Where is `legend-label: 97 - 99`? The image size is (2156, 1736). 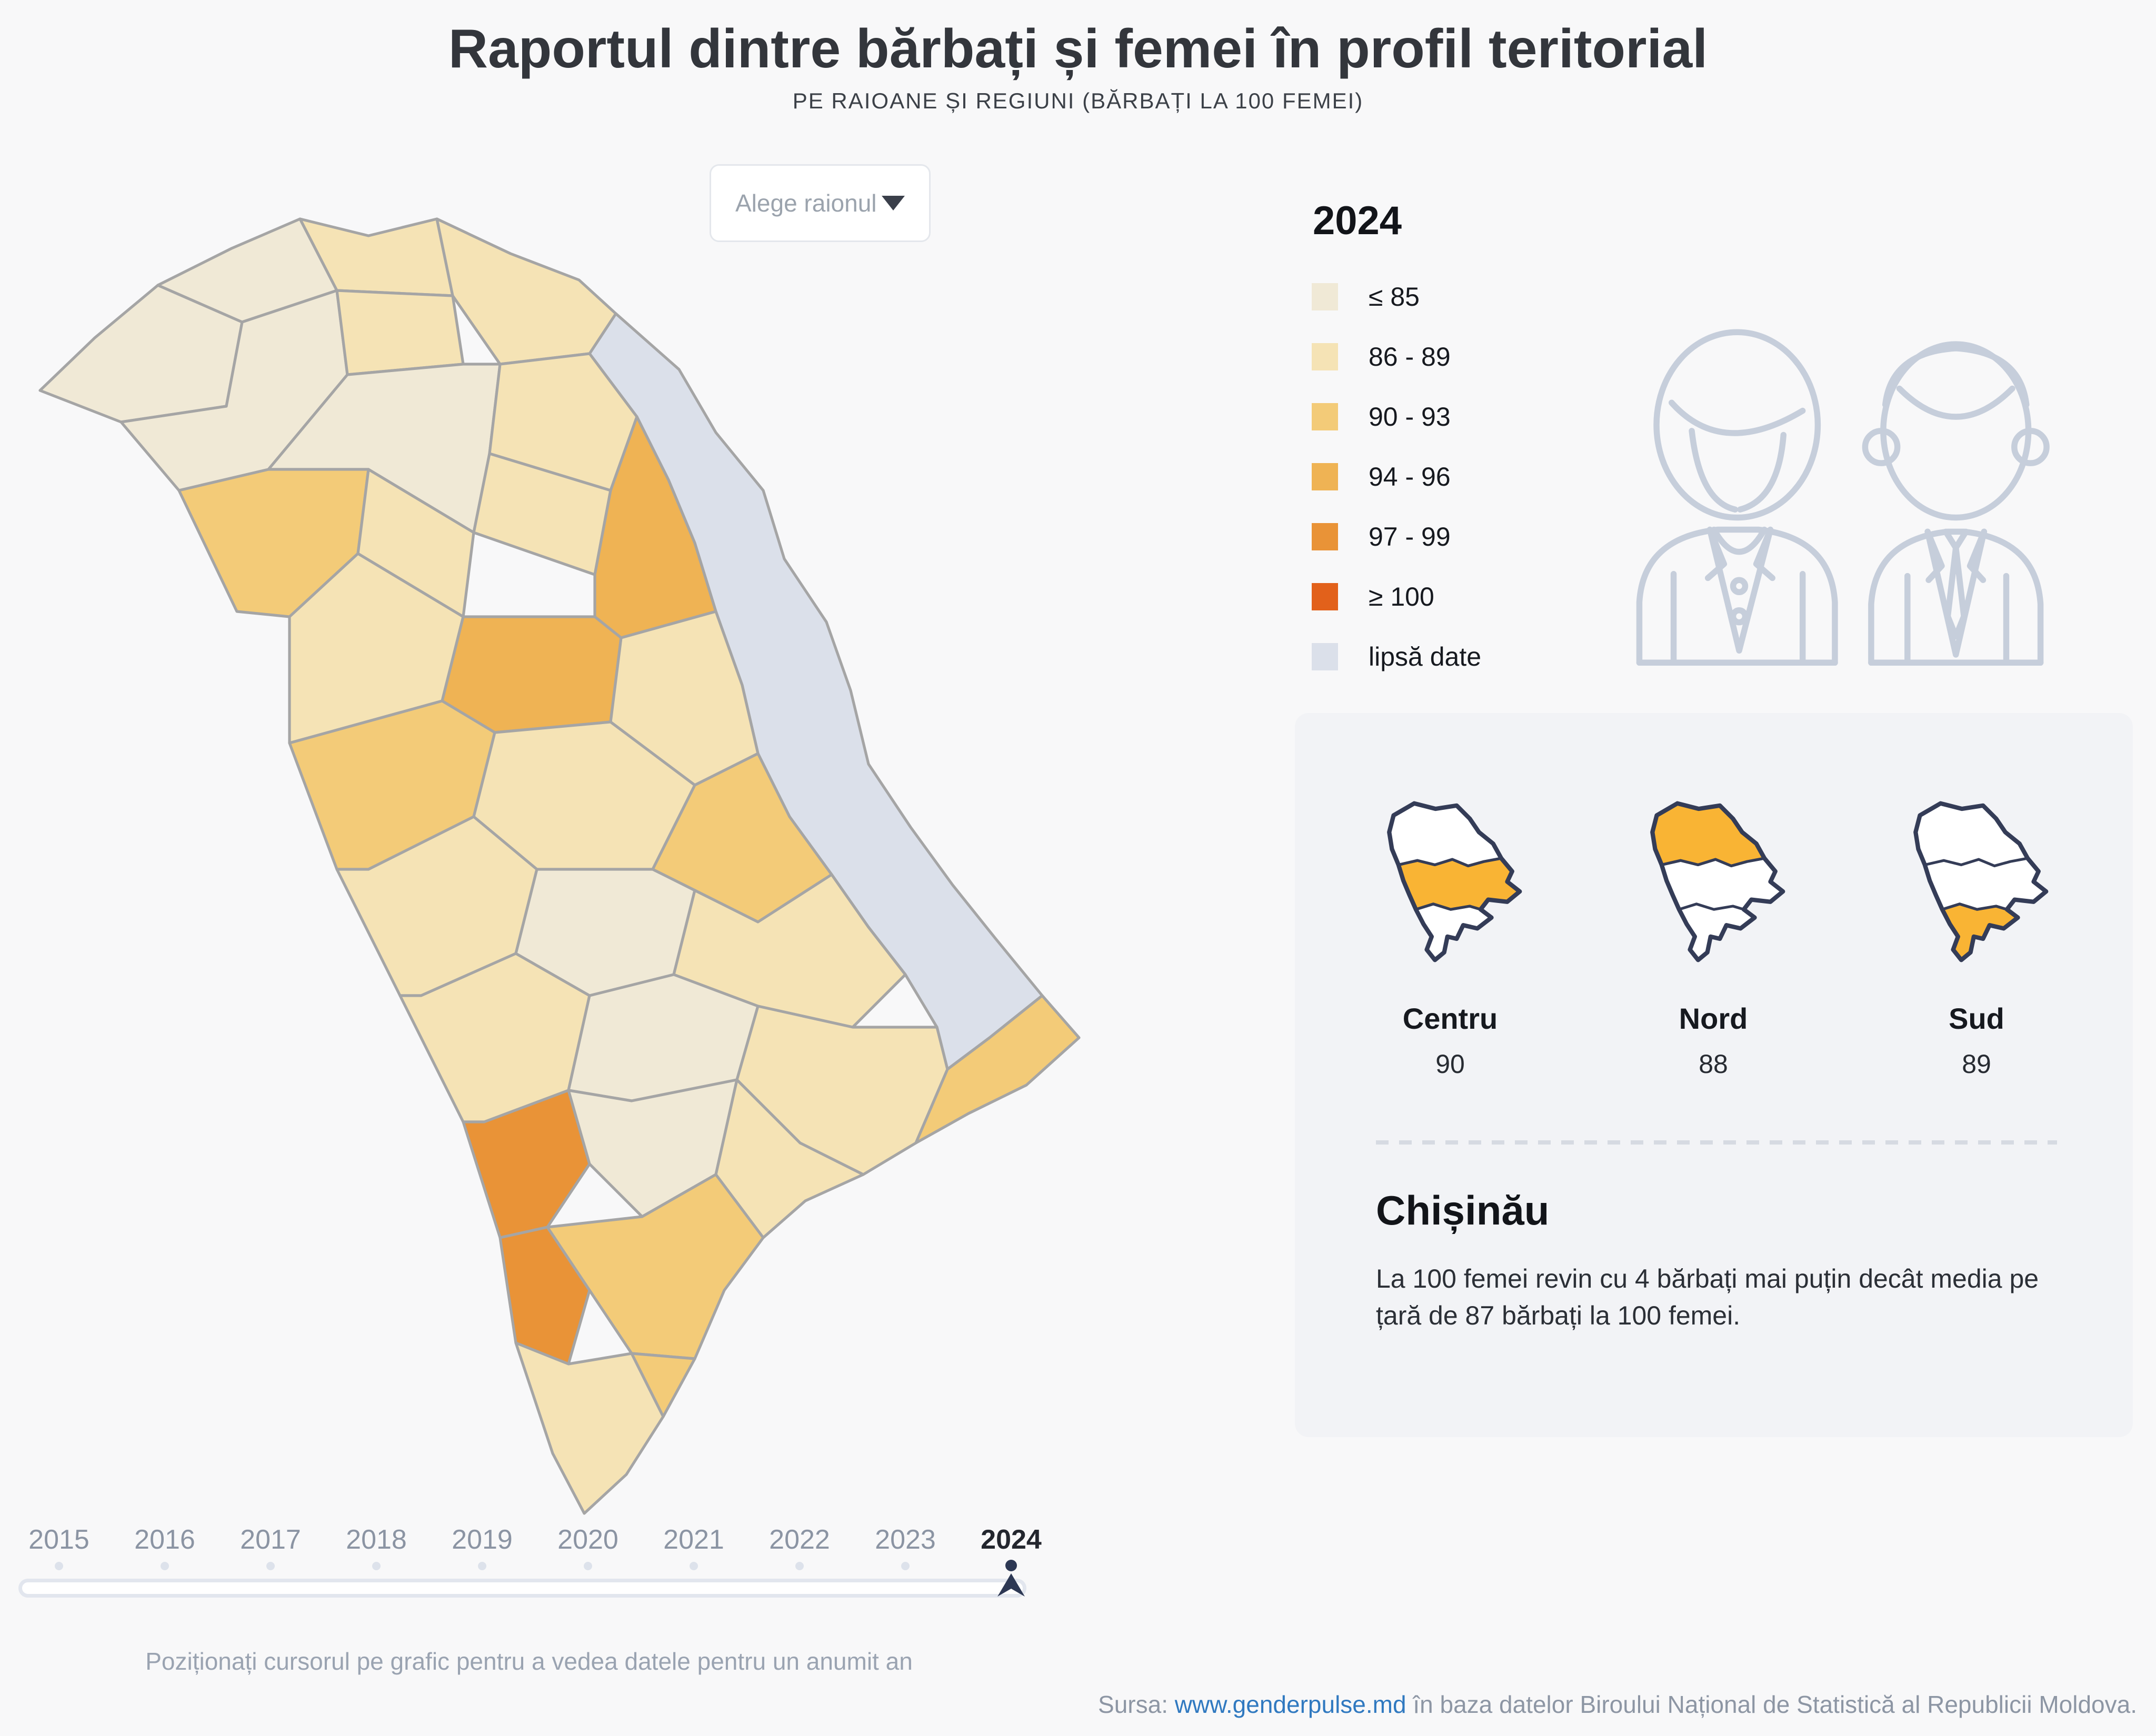
legend-label: 97 - 99 is located at coordinates (1410, 536).